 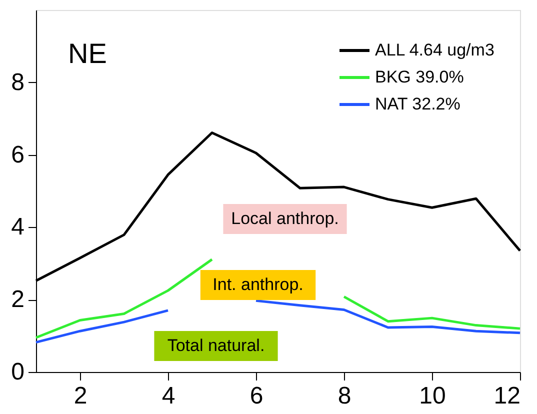 What do you see at coordinates (17, 227) in the screenshot?
I see `y-tick-label: 4` at bounding box center [17, 227].